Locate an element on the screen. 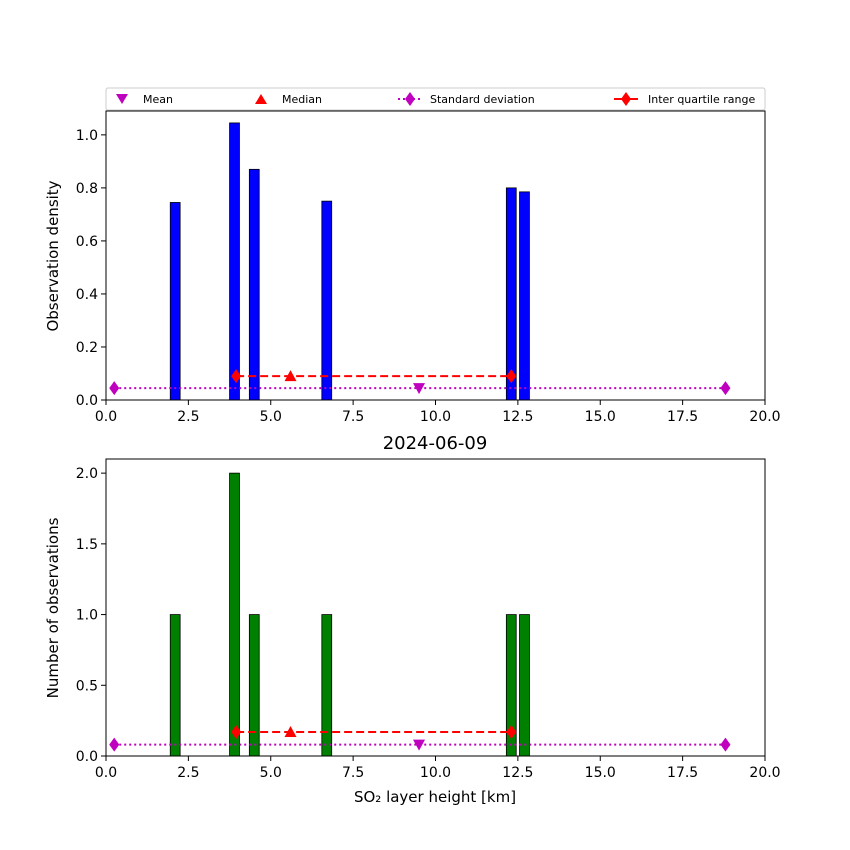  bottom-x-tick-label-8: 20.0 is located at coordinates (764, 773).